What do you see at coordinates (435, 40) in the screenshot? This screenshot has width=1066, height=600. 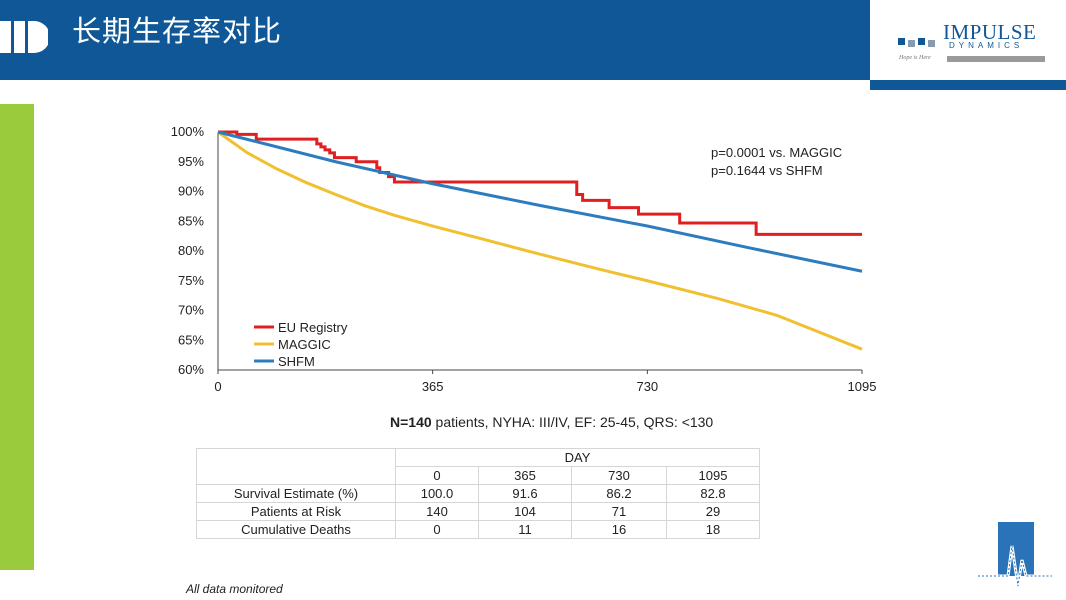 I see `slide-header: 长期生存率对比` at bounding box center [435, 40].